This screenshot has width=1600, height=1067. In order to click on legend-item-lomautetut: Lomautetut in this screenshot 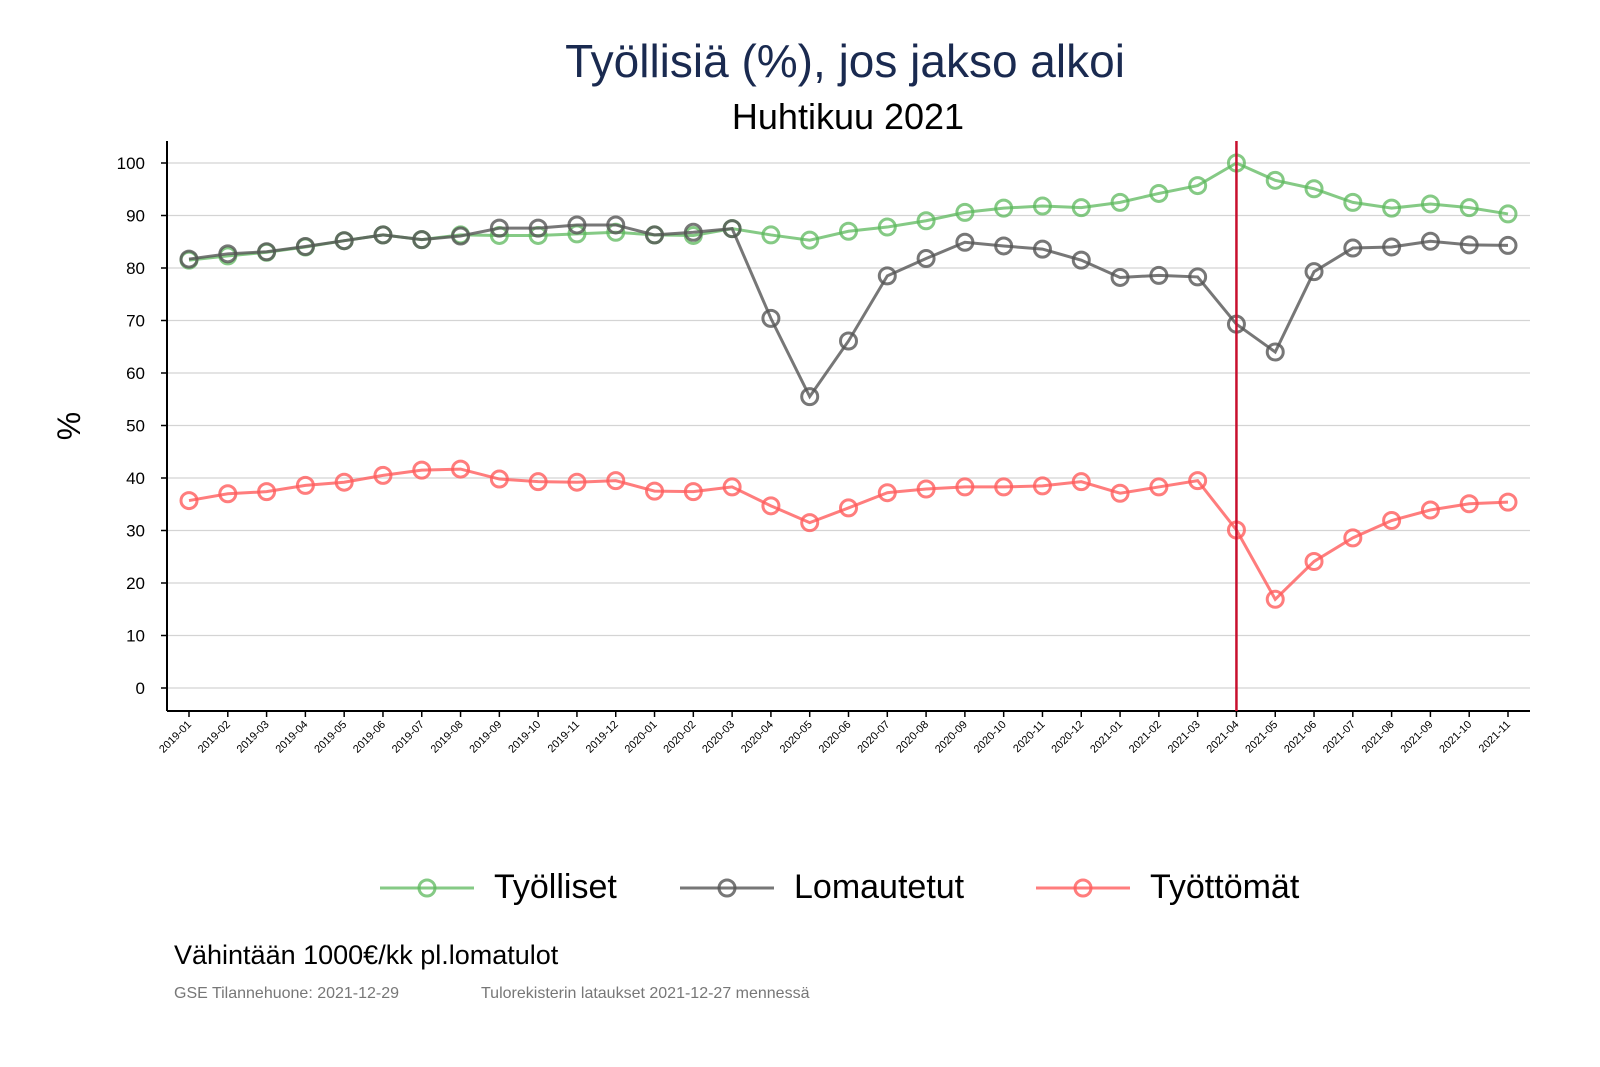, I will do `click(822, 887)`.